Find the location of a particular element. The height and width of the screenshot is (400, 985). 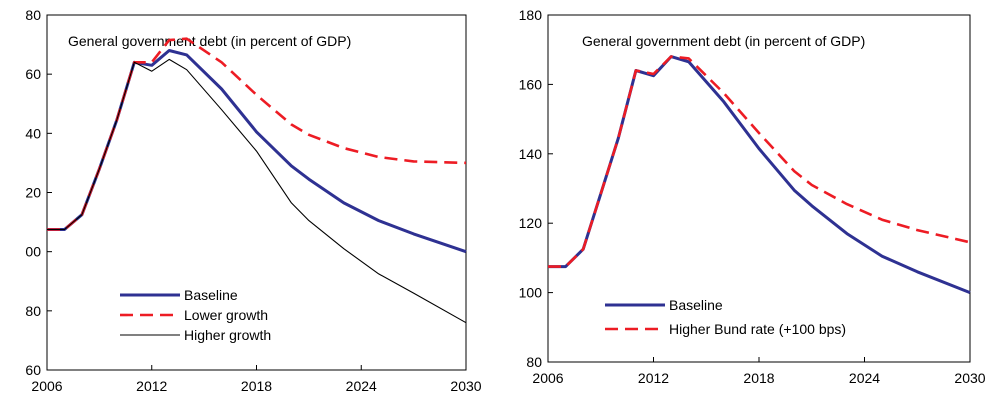

y-tick-label: 00 is located at coordinates (33, 252).